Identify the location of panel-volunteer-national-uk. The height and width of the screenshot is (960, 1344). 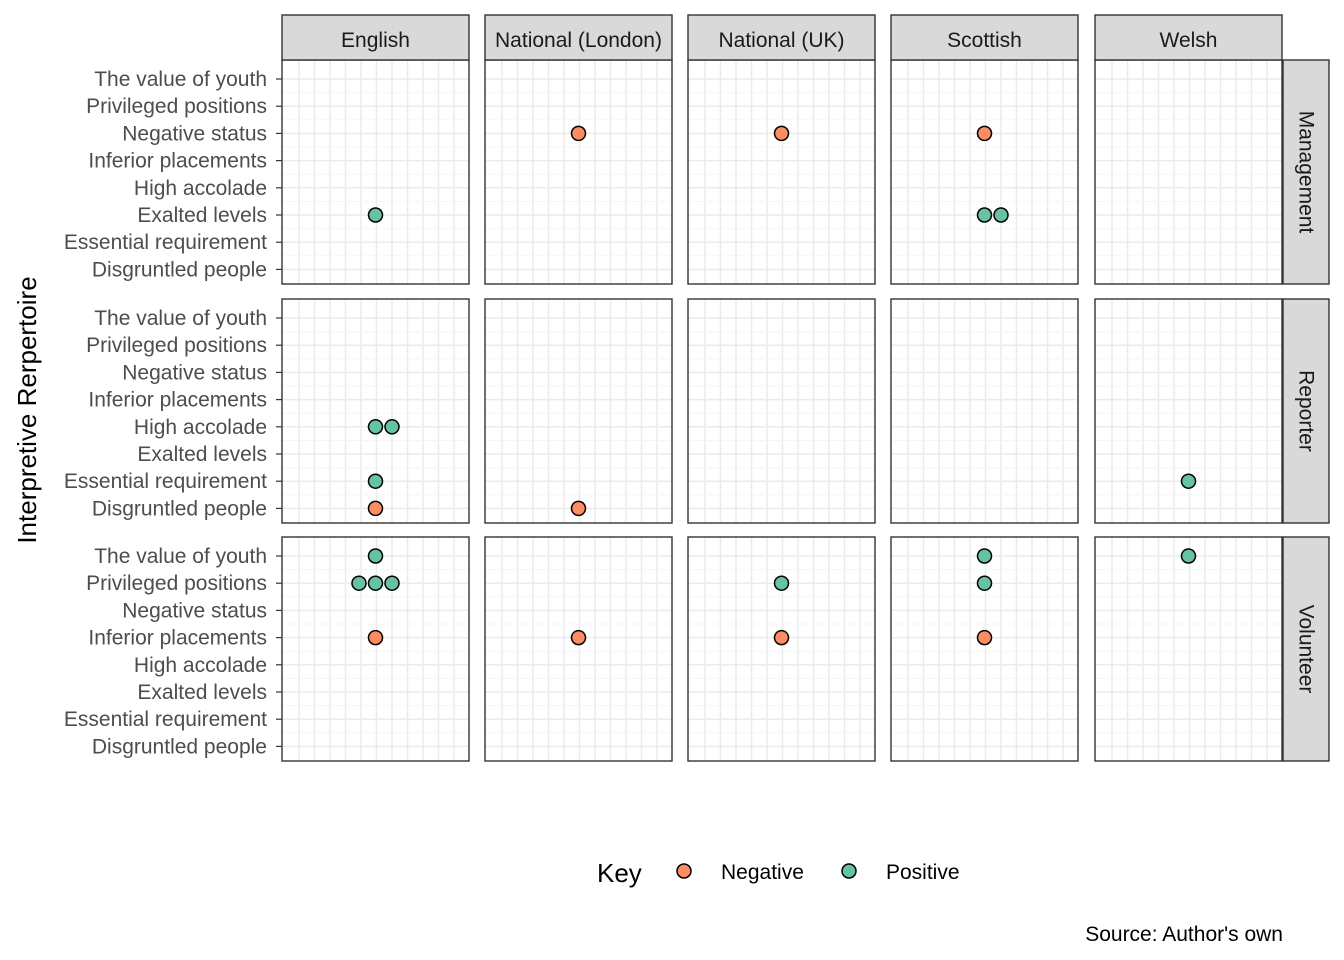
(781, 649).